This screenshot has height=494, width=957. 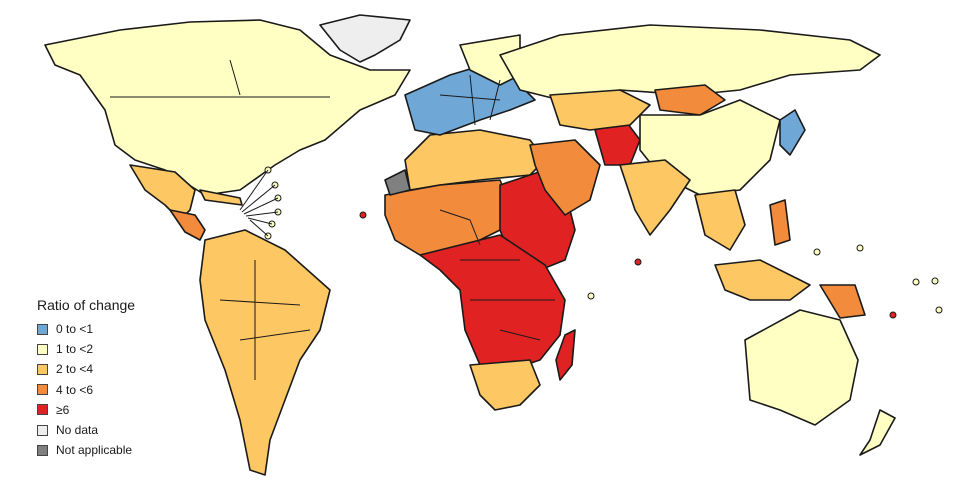 What do you see at coordinates (877, 432) in the screenshot?
I see `region-new-zealand` at bounding box center [877, 432].